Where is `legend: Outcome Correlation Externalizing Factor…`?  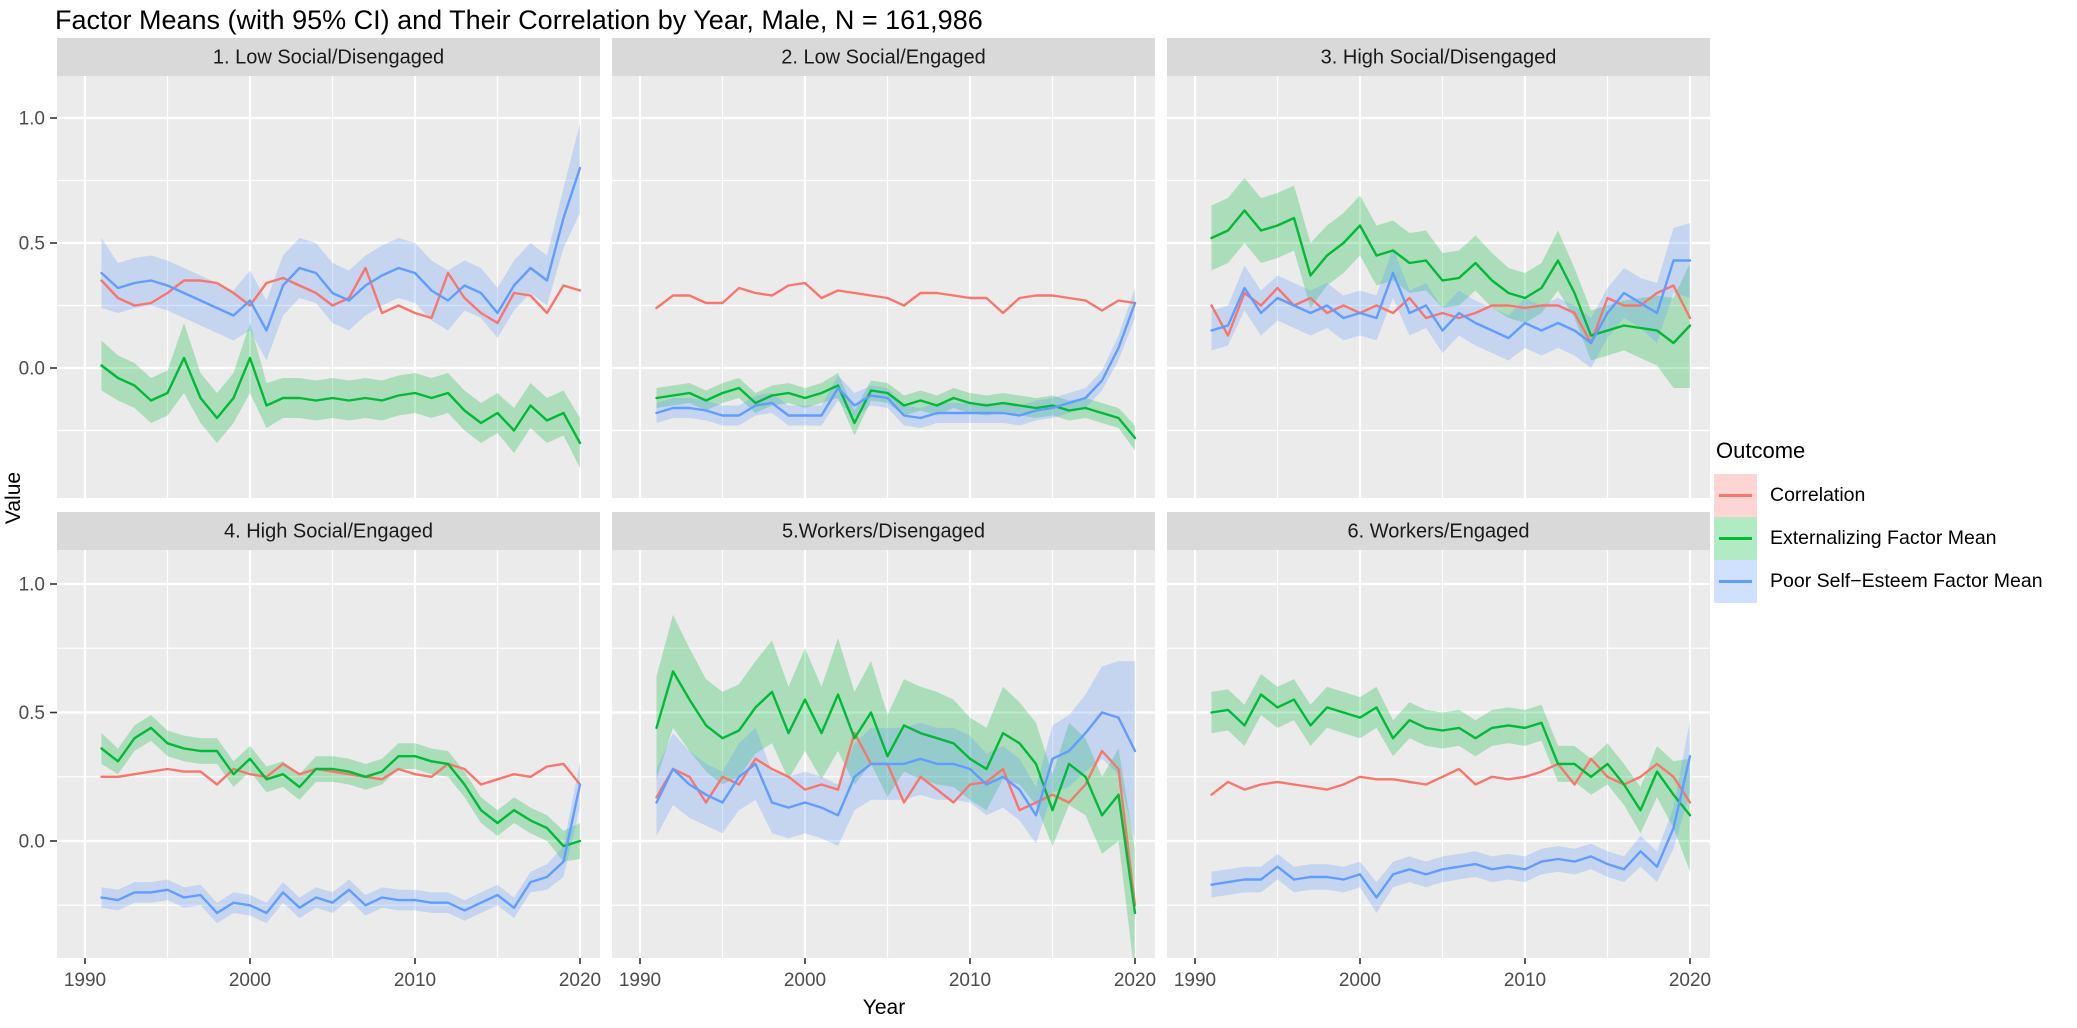
legend: Outcome Correlation Externalizing Factor… is located at coordinates (1878, 520).